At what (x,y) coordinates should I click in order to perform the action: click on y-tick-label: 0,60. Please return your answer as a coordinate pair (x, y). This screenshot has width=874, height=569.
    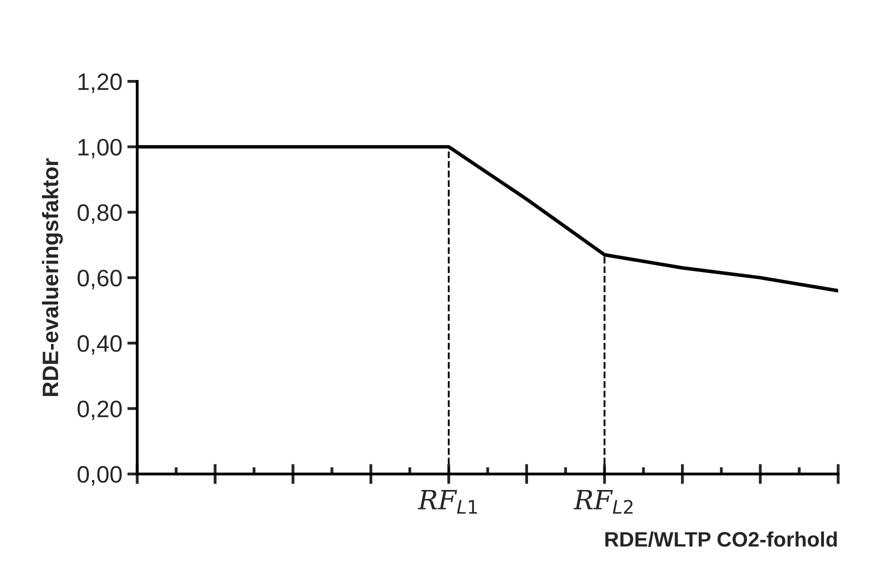
    Looking at the image, I should click on (100, 280).